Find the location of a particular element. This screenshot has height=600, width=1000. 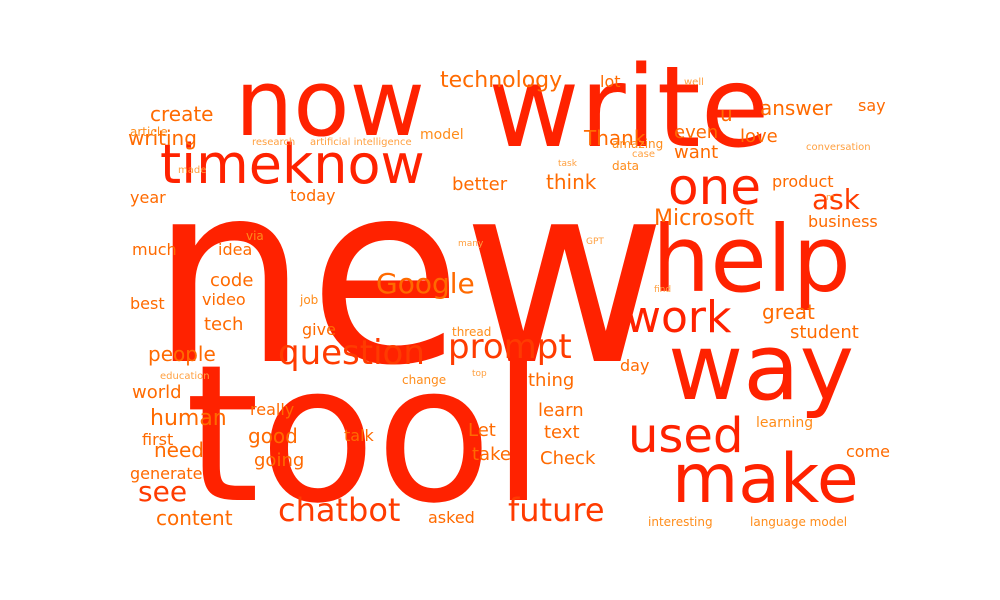

word-ask: ask is located at coordinates (836, 199).